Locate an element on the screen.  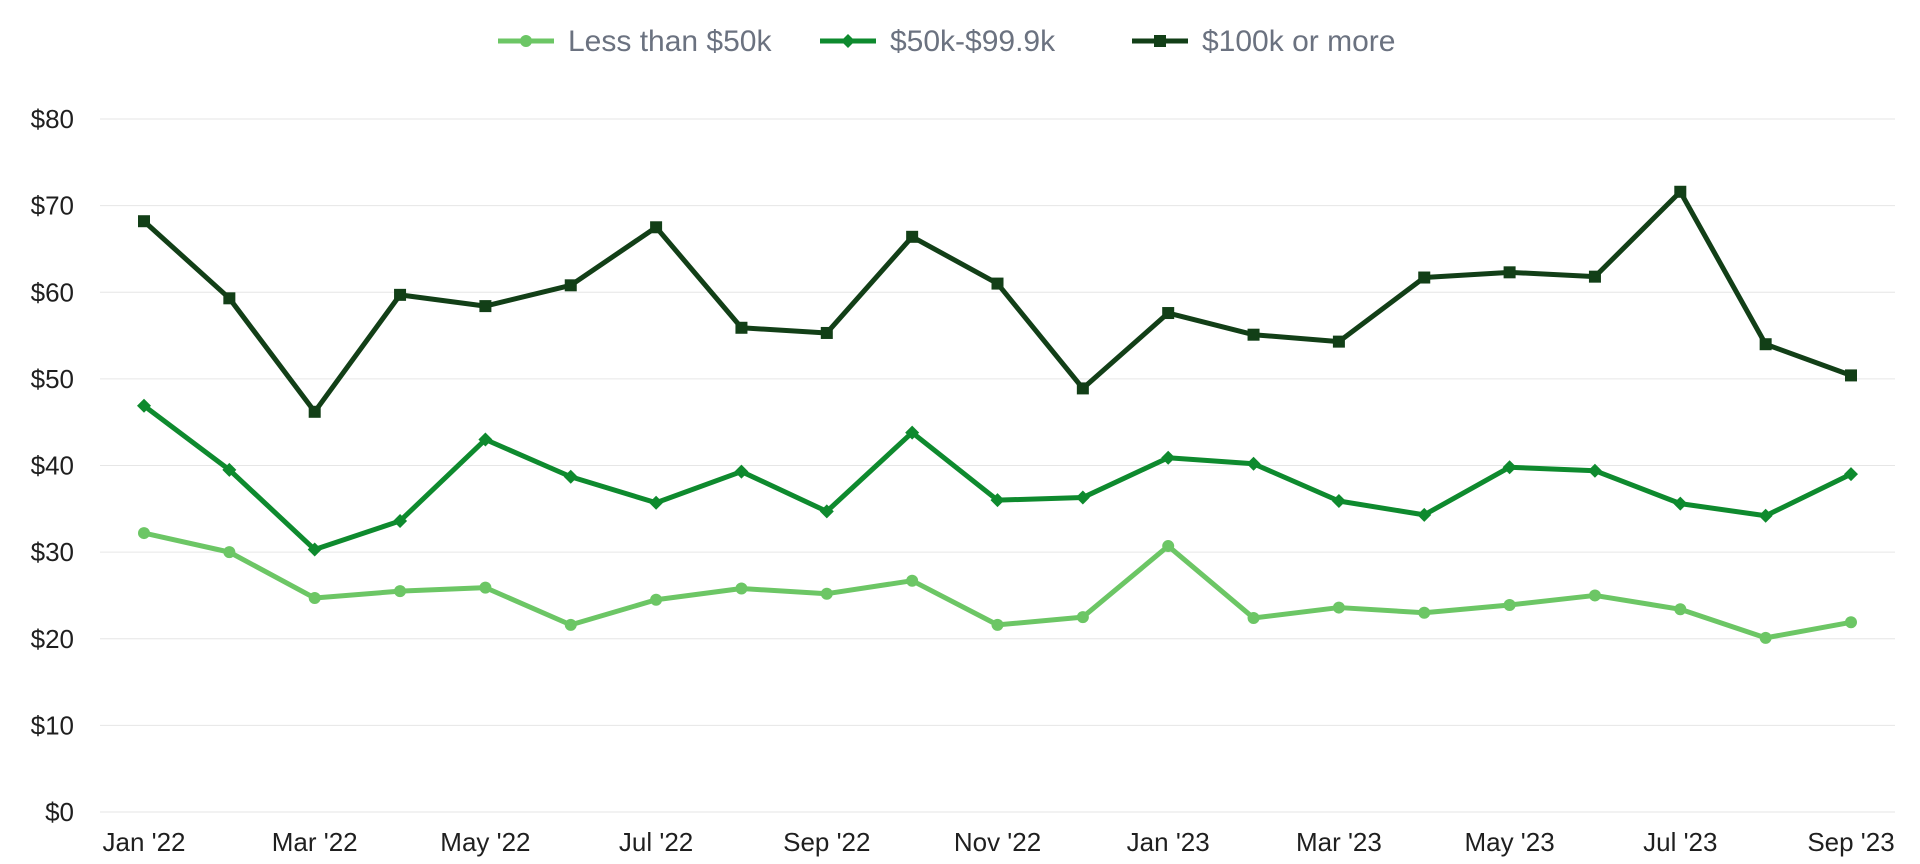
y-tick-label: $40 is located at coordinates (52, 466).